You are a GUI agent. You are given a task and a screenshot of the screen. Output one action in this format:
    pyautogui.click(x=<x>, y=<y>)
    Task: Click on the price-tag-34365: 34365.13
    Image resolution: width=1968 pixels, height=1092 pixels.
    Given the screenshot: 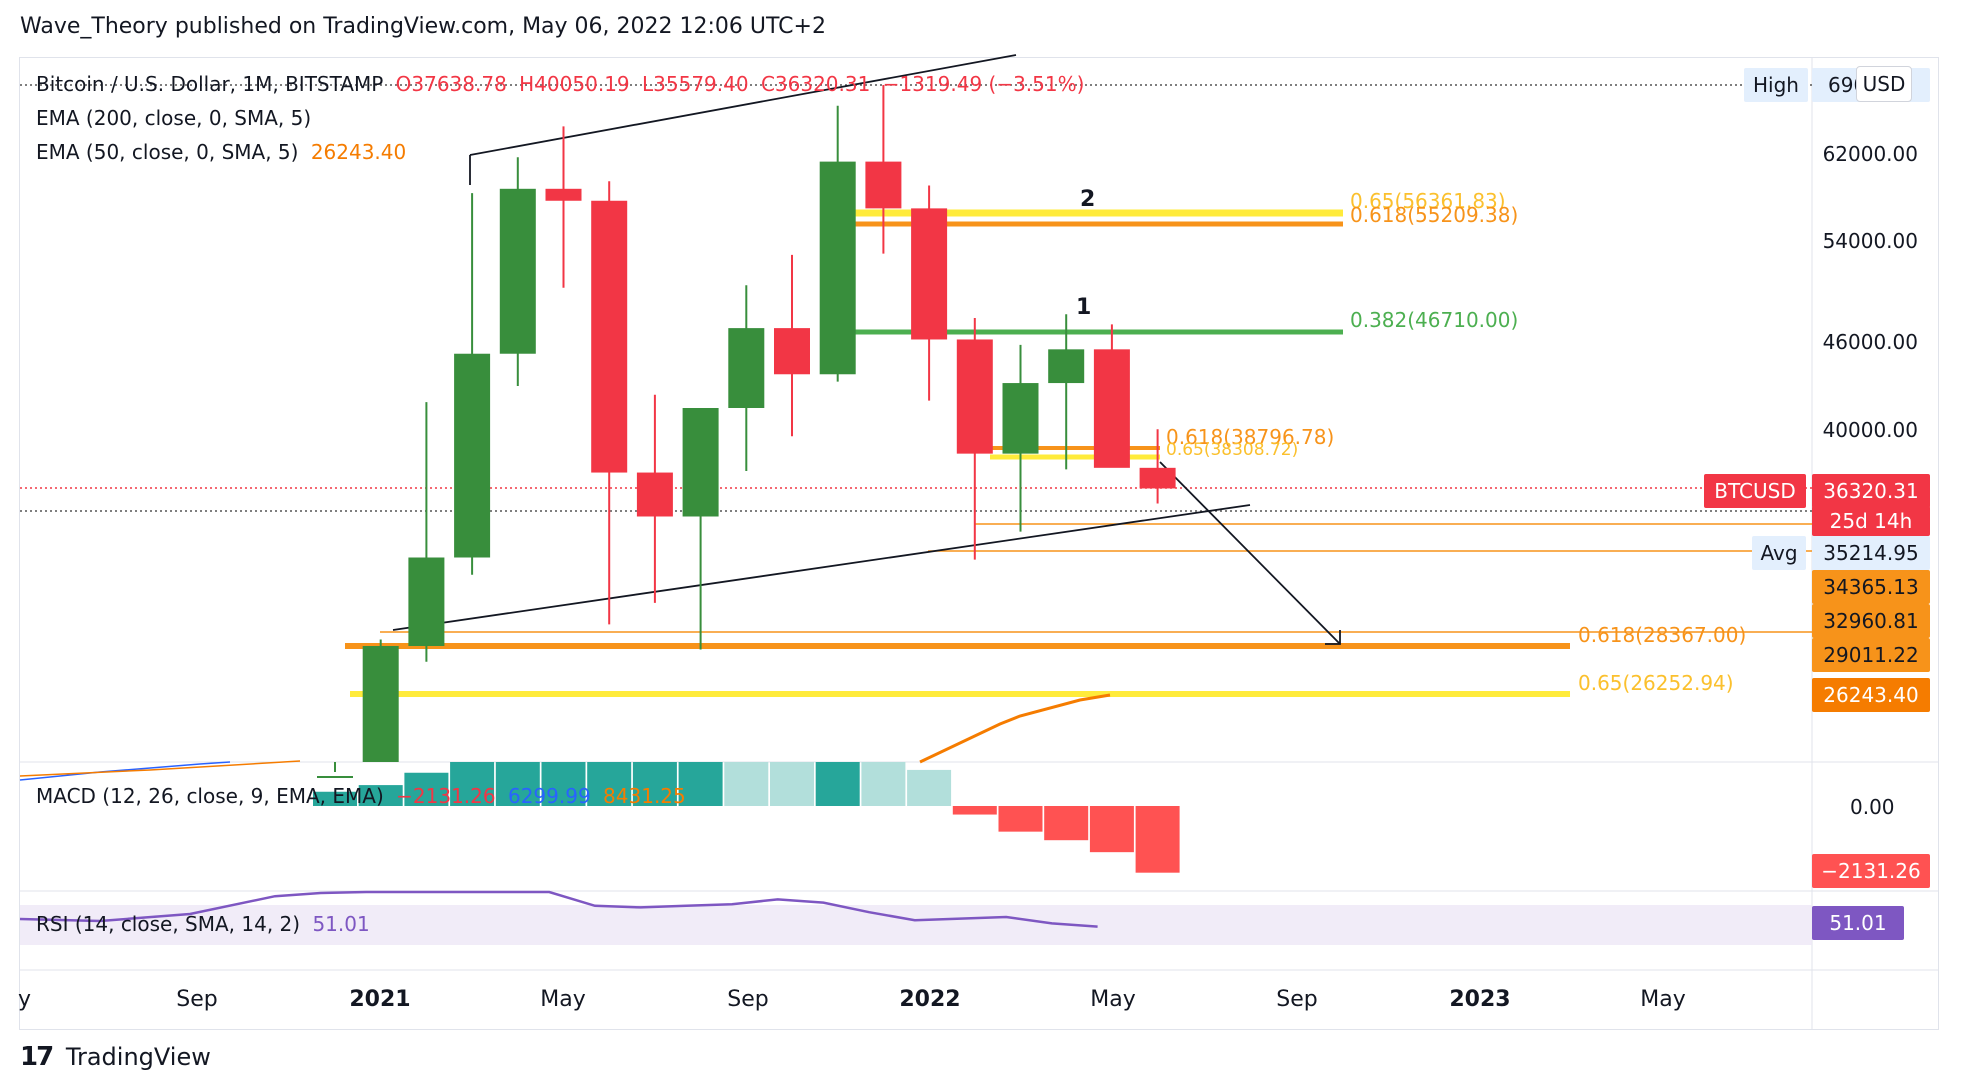 What is the action you would take?
    pyautogui.click(x=1871, y=587)
    